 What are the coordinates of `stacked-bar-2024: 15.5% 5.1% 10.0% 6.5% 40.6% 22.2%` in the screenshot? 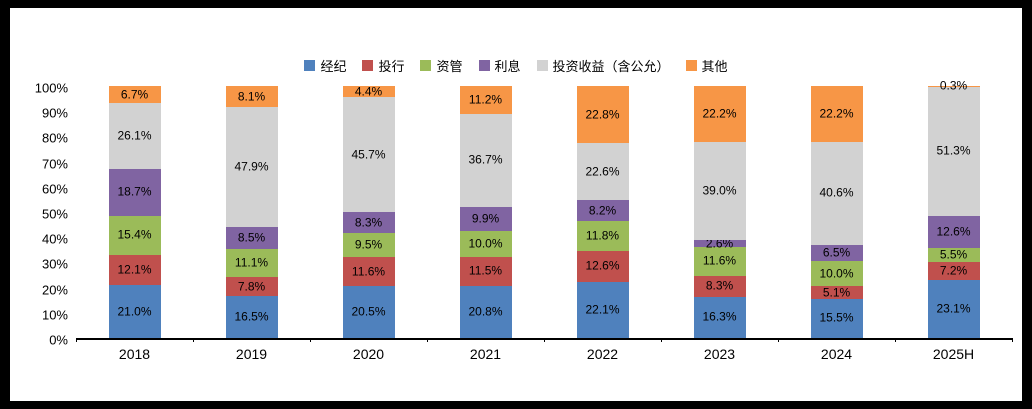 It's located at (836, 212).